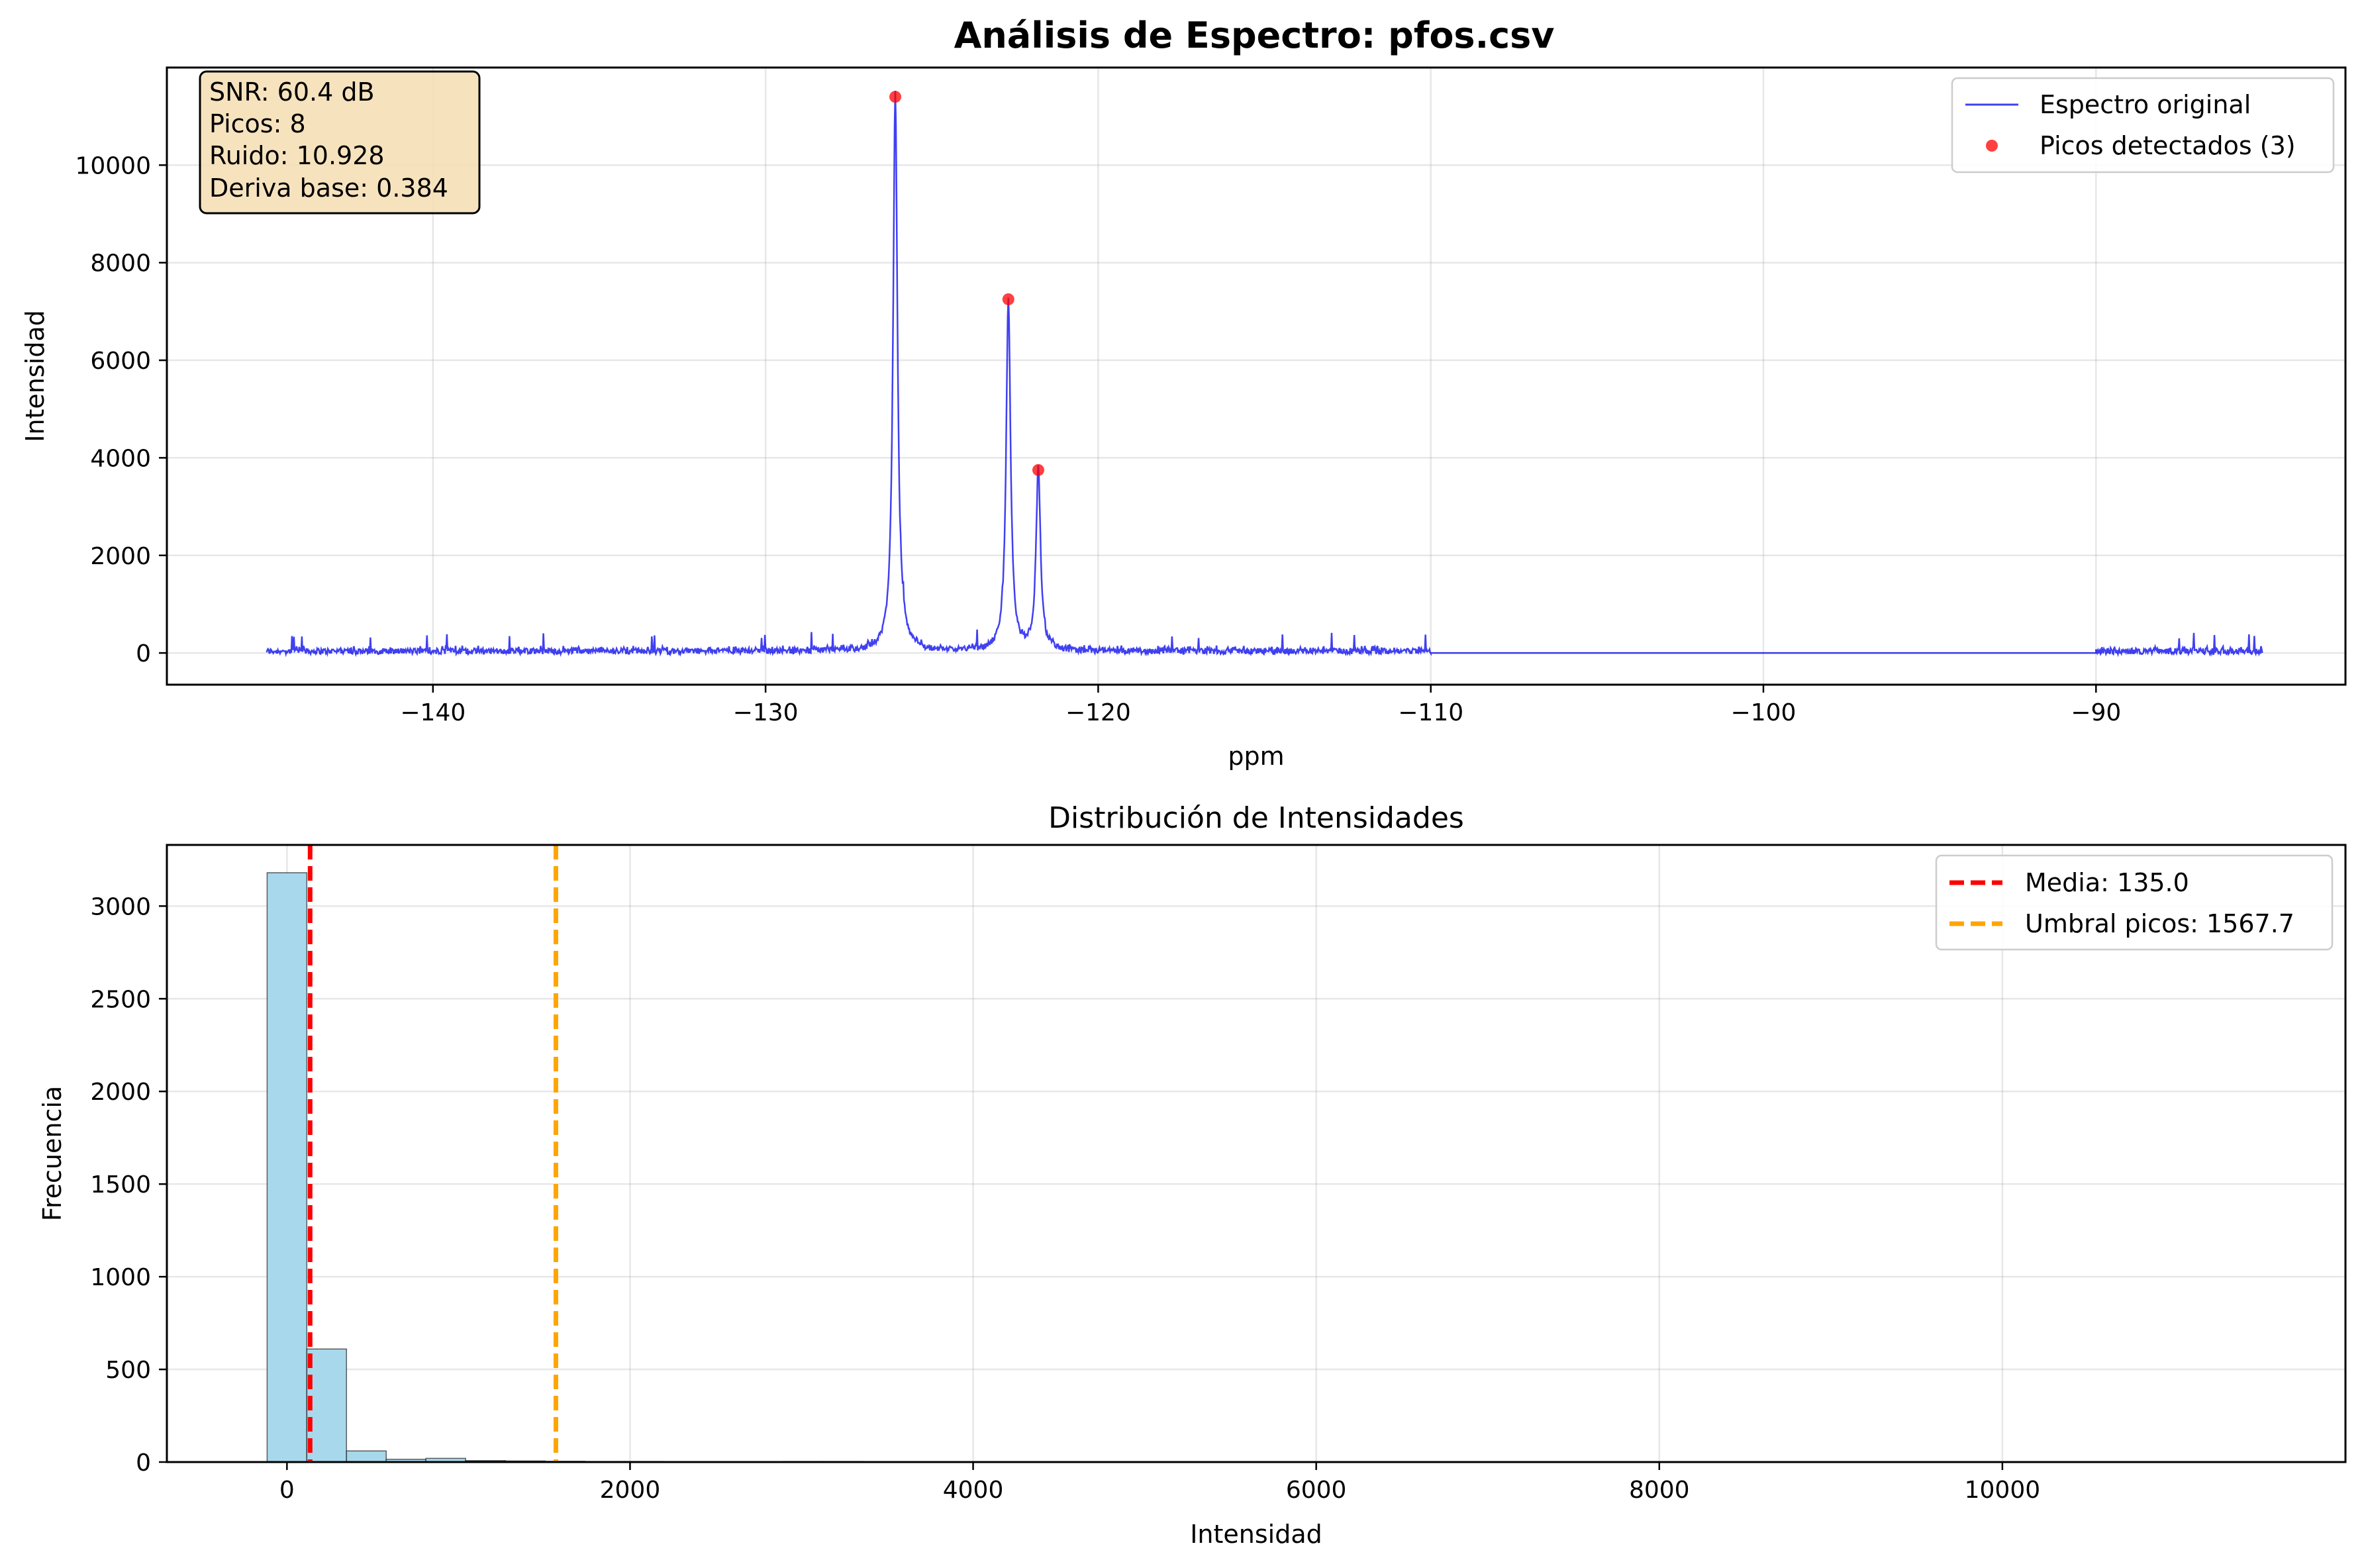 This screenshot has height=1568, width=2364. I want to click on x-tick-label: 4000, so click(973, 1490).